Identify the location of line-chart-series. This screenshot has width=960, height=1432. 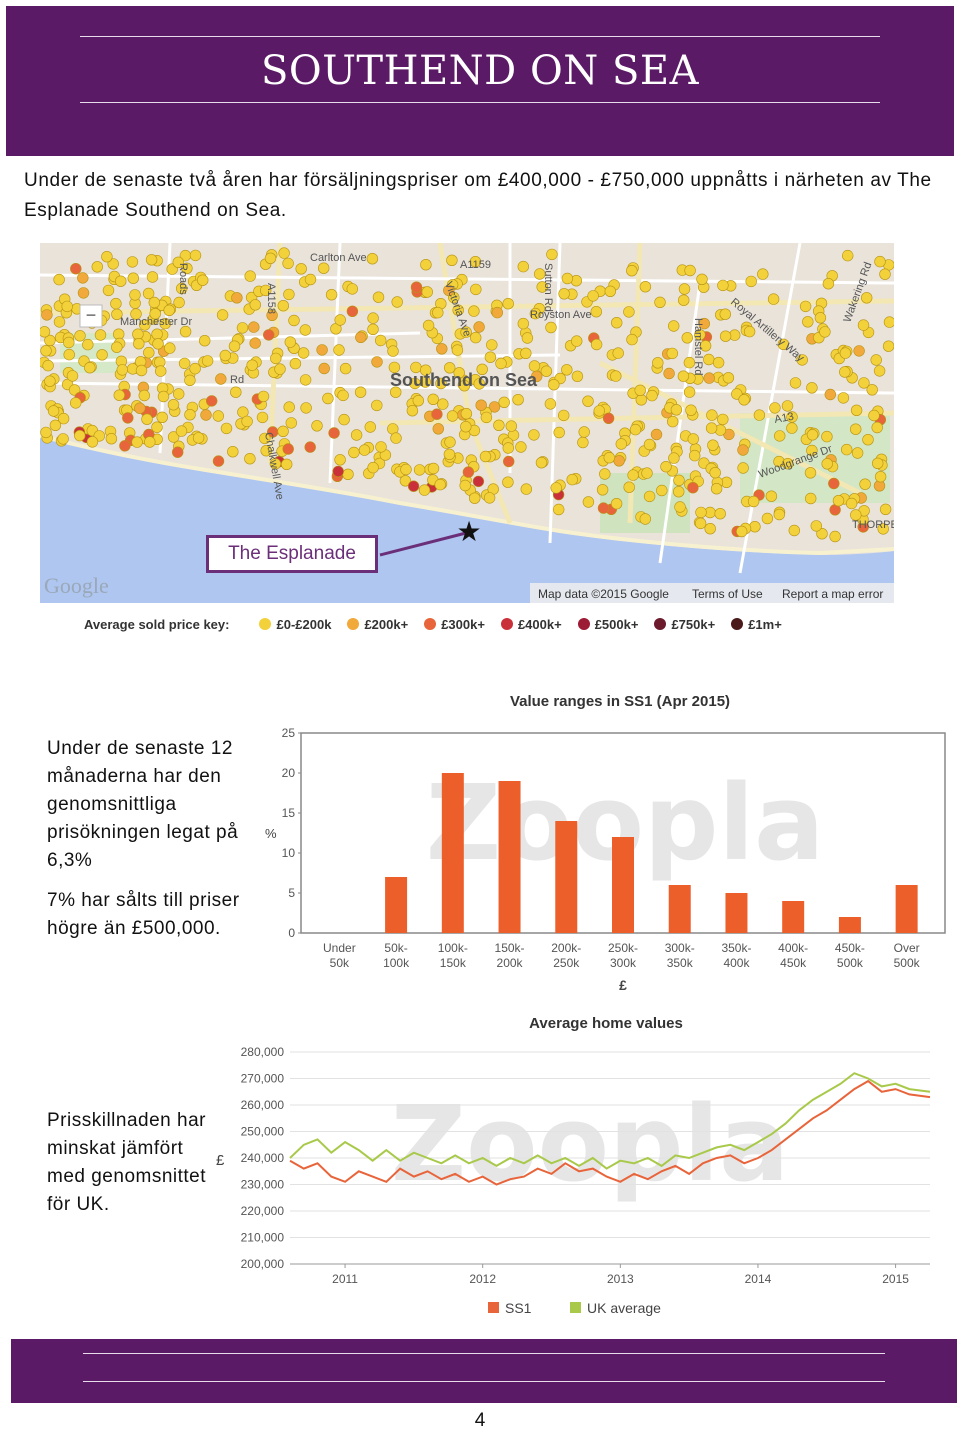
(610, 1129).